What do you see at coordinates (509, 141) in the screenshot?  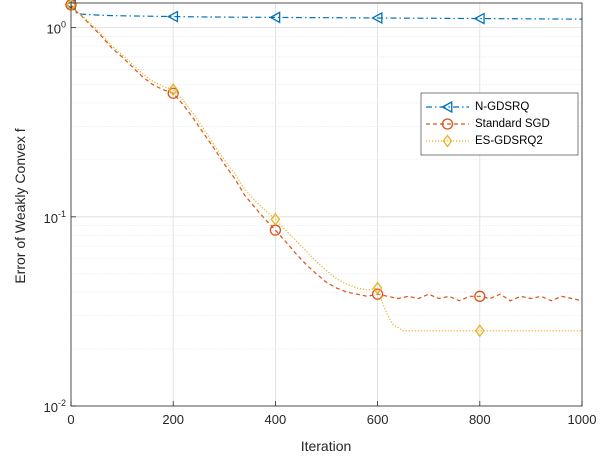 I see `legend-label-es-gdsrq2: ES-GDSRQ2` at bounding box center [509, 141].